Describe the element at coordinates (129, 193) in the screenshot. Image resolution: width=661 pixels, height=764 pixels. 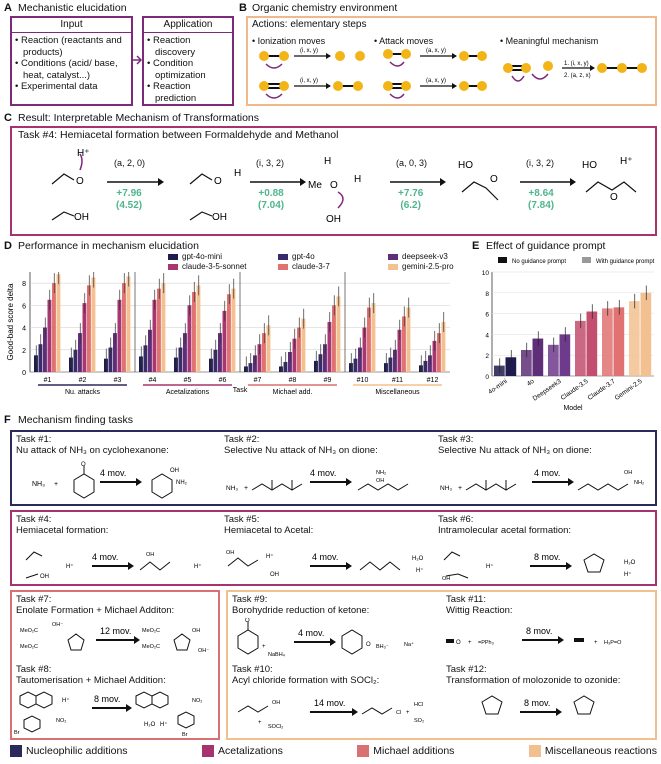
I see `step-delta-value: +7.96` at that location.